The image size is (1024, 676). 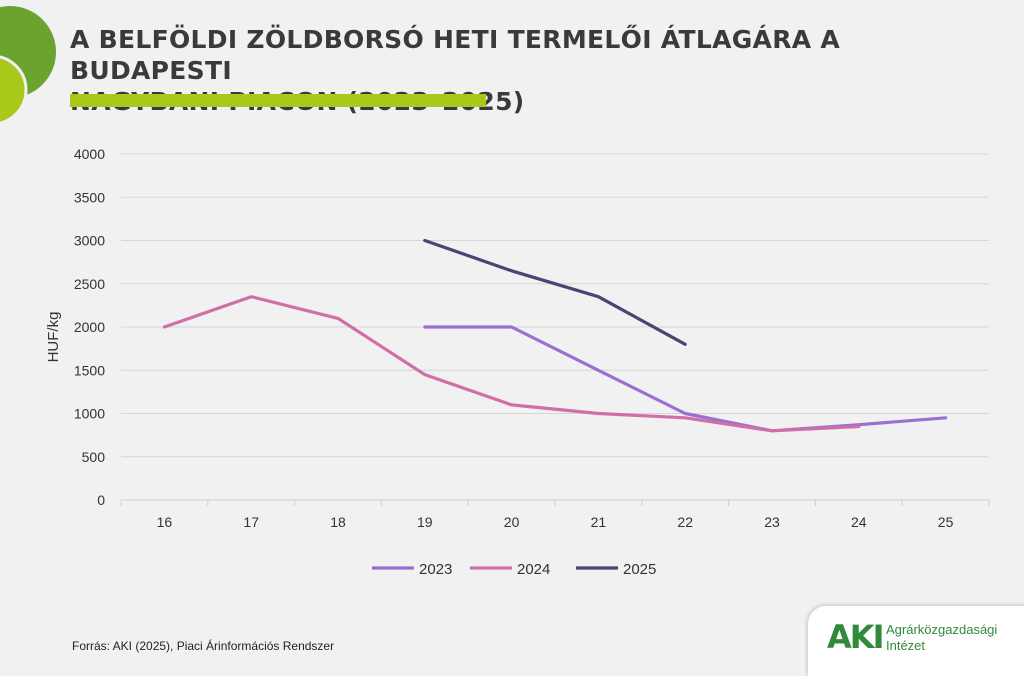 I want to click on x-tick-label: 22, so click(x=685, y=522).